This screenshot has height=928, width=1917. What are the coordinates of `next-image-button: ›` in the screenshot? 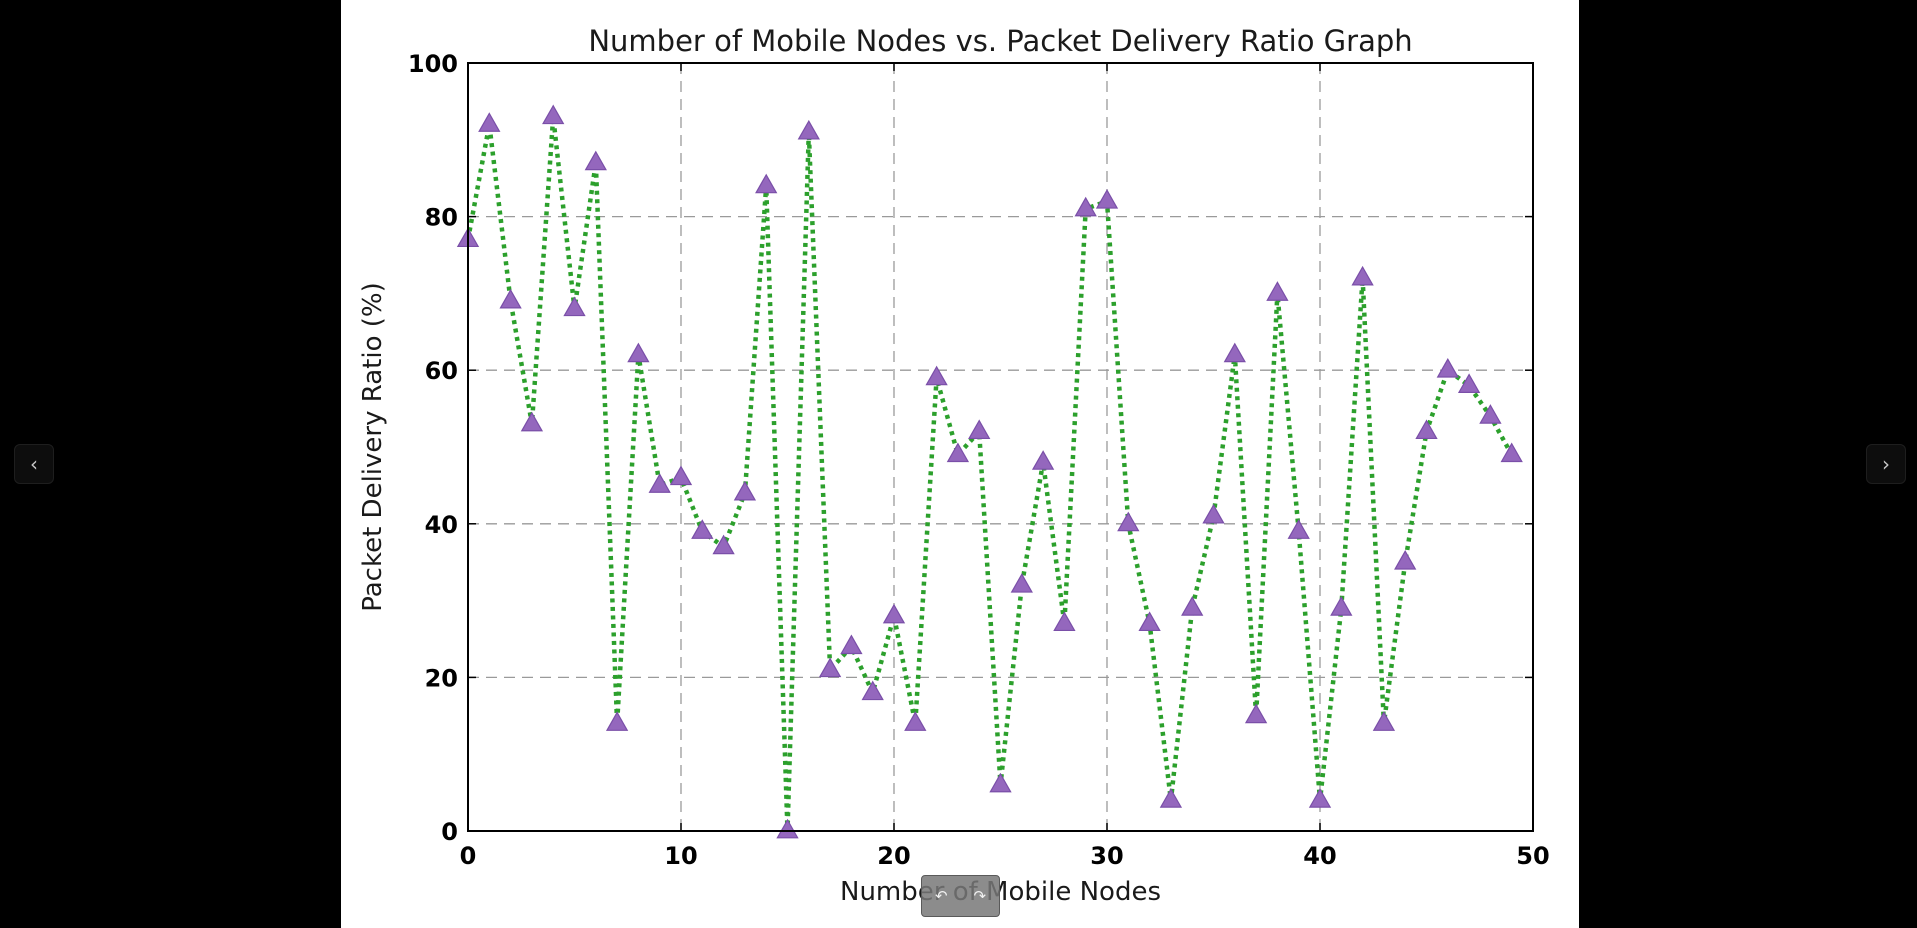 It's located at (1886, 464).